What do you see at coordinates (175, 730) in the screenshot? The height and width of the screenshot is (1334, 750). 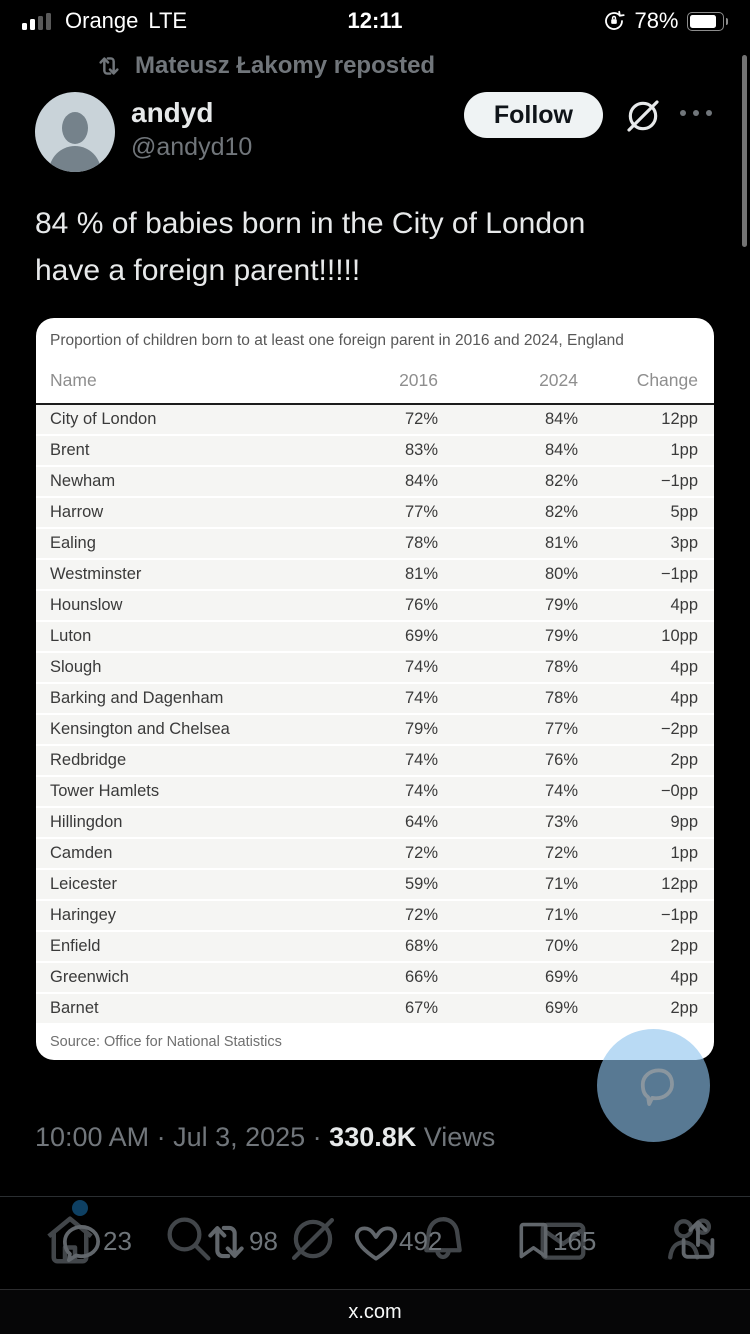 I see `row-name-cell: Kensington and Chelsea` at bounding box center [175, 730].